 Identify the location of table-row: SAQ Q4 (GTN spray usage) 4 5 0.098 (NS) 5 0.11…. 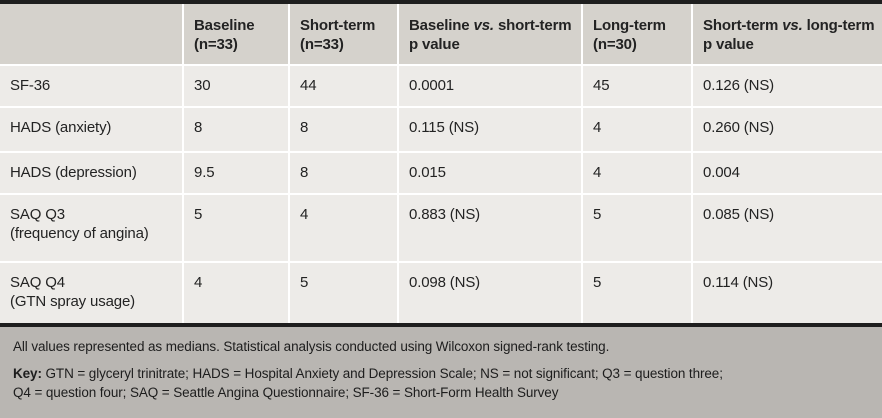
(441, 293).